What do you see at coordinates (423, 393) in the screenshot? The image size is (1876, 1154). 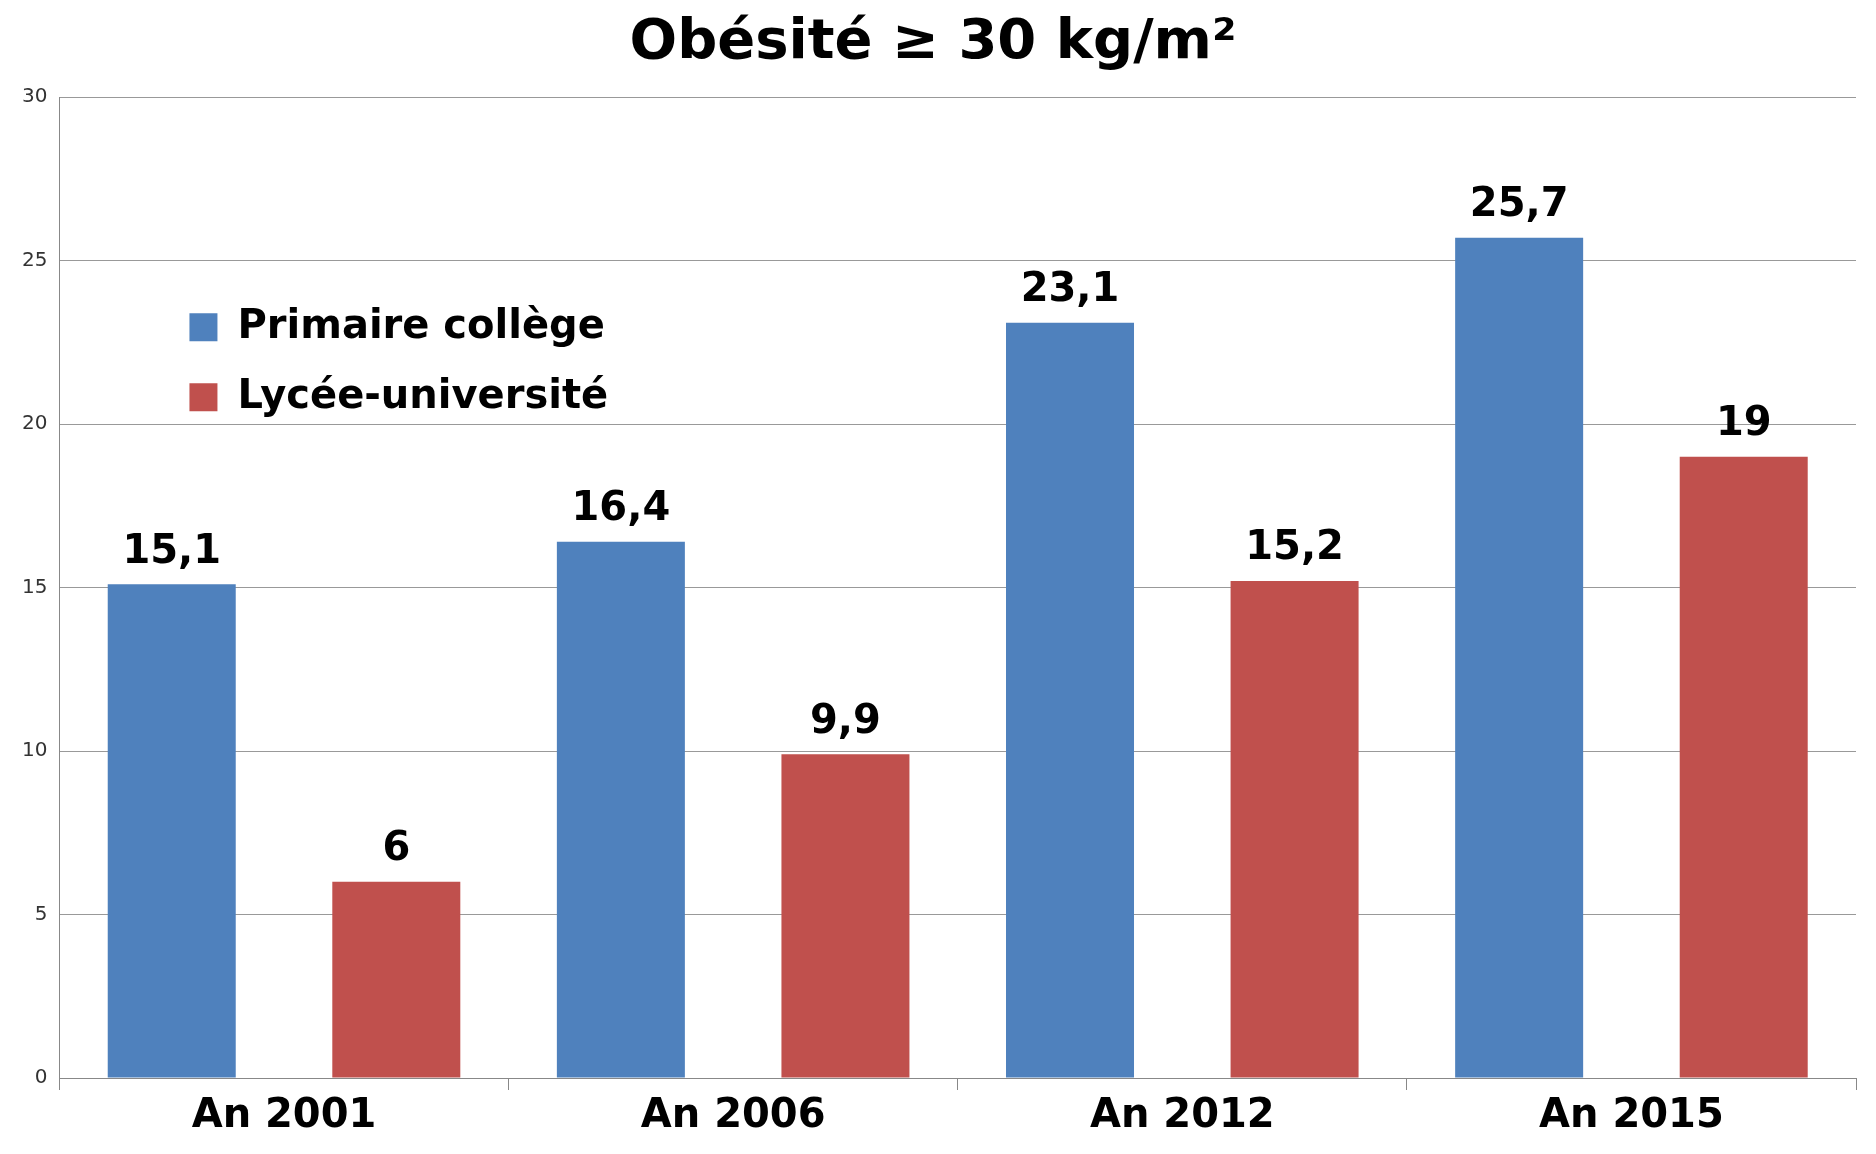 I see `legend-label: Lycée-université` at bounding box center [423, 393].